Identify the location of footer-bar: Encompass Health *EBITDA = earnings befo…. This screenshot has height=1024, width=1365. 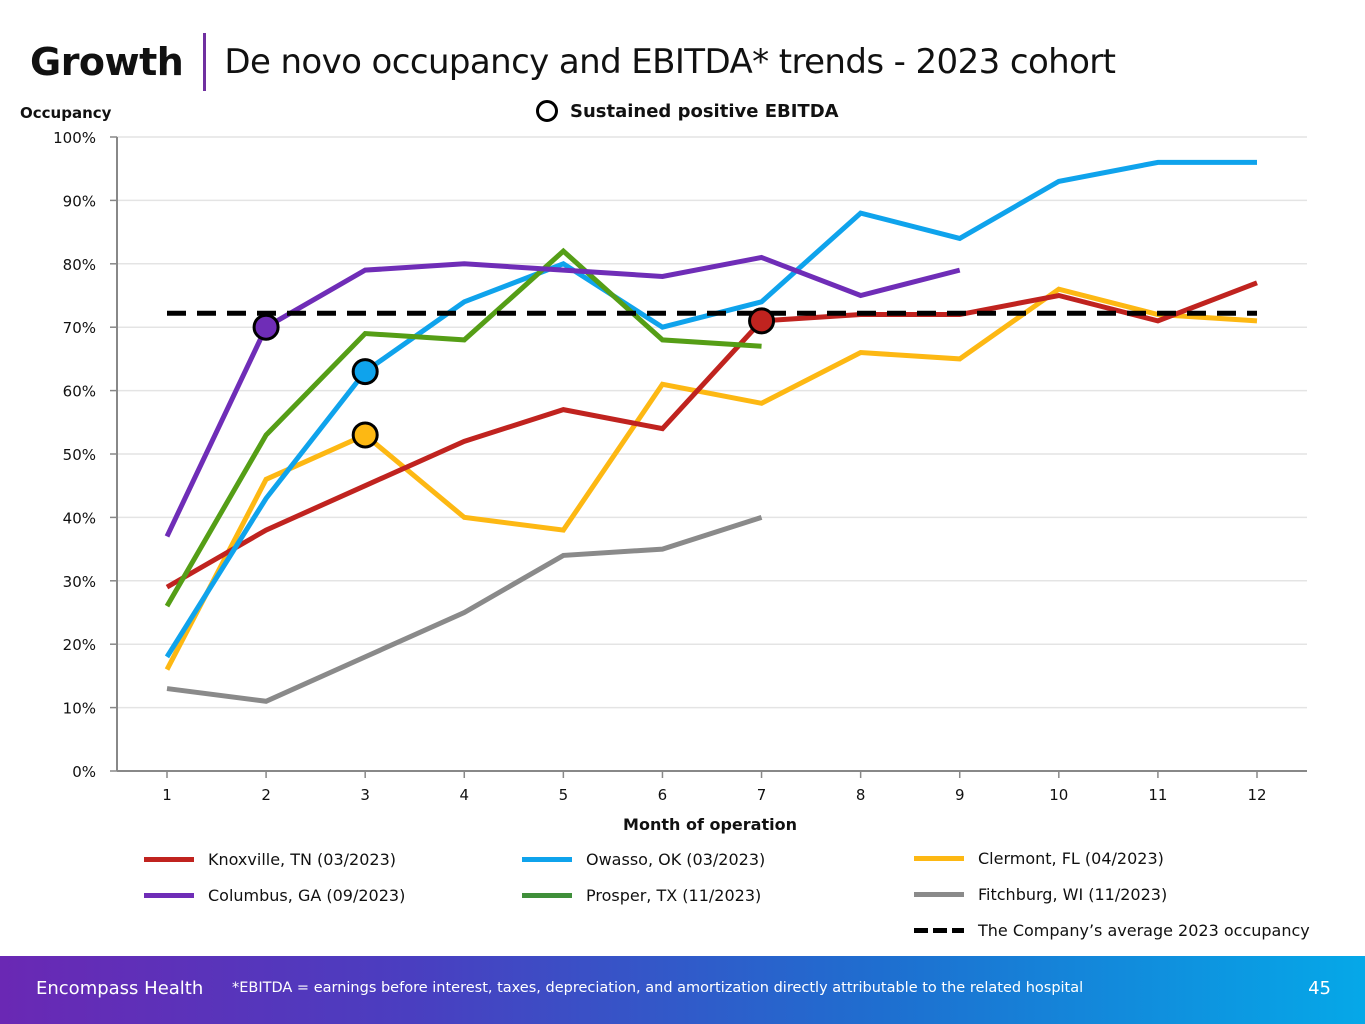
(682, 990).